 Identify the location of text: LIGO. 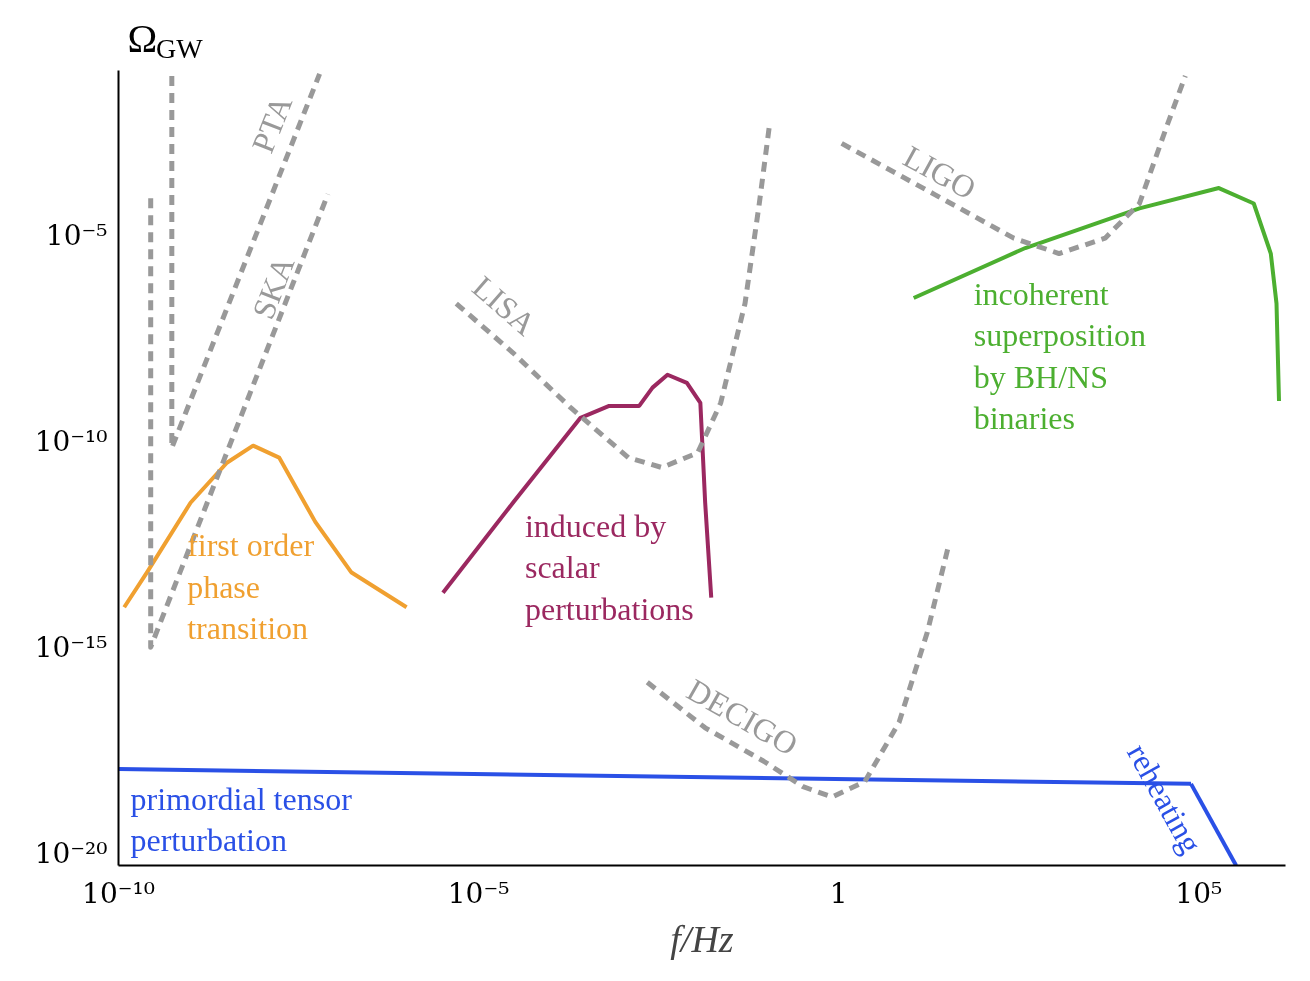
(940, 172).